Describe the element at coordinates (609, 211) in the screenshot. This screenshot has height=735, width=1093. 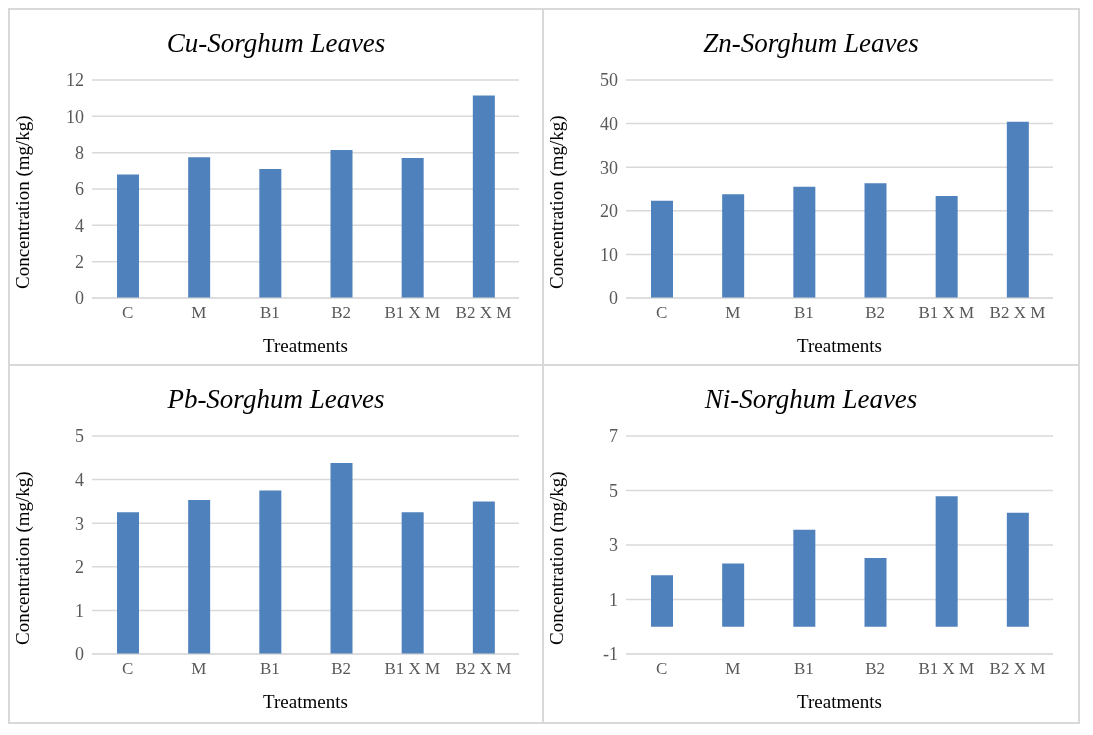
I see `y-tick-label: 20` at that location.